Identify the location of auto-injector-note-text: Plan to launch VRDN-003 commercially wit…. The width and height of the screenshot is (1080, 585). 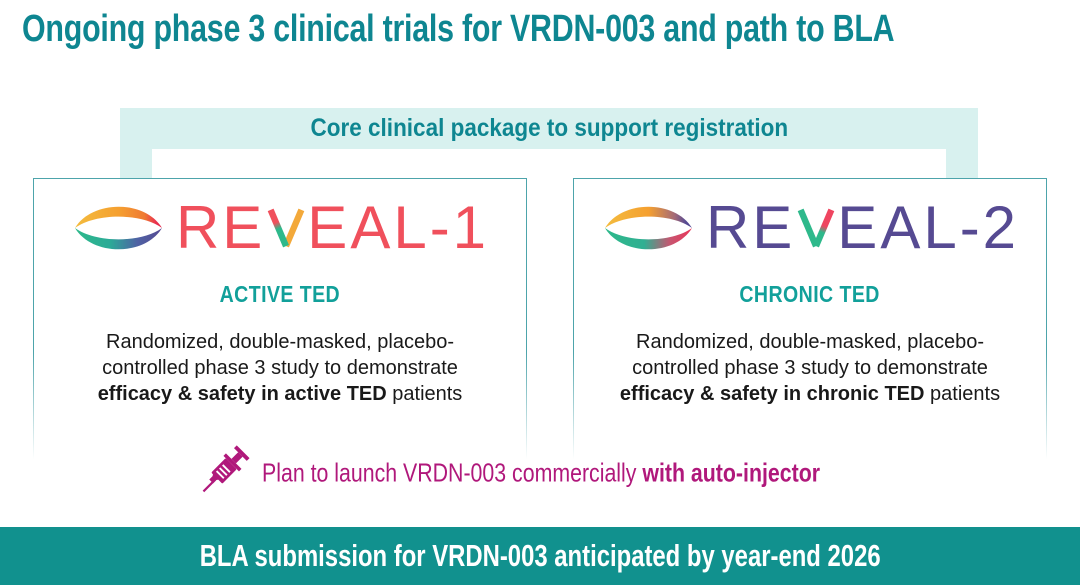
(602, 473).